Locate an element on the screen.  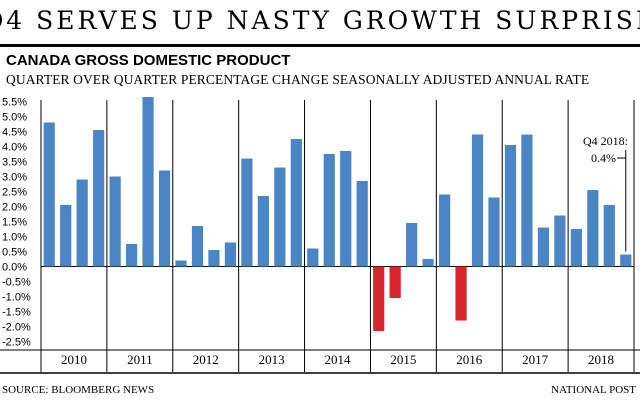
y-tick-label: 0.0% is located at coordinates (14, 268).